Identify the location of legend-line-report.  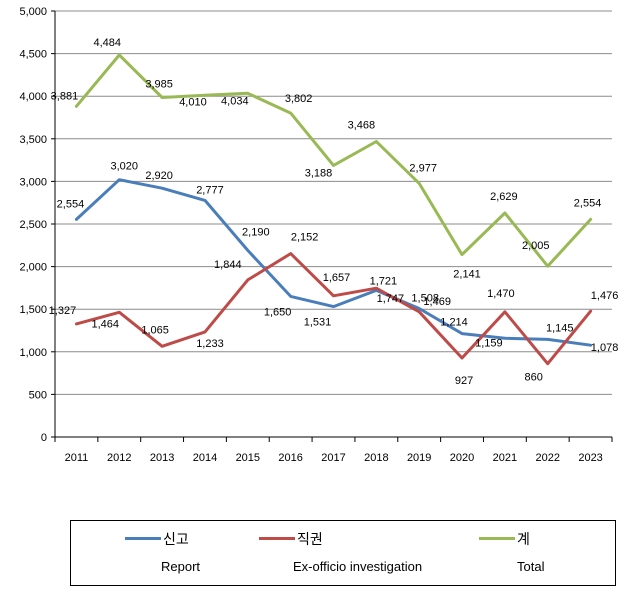
(143, 538).